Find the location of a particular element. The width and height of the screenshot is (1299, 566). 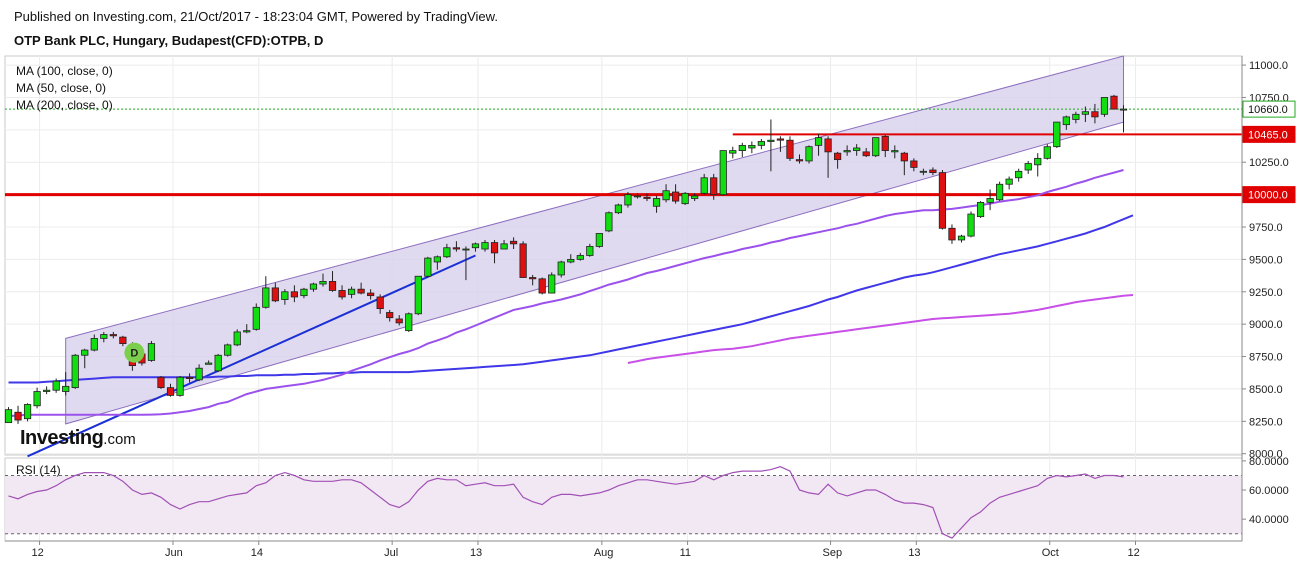

x-tick-label: 14 is located at coordinates (257, 553).